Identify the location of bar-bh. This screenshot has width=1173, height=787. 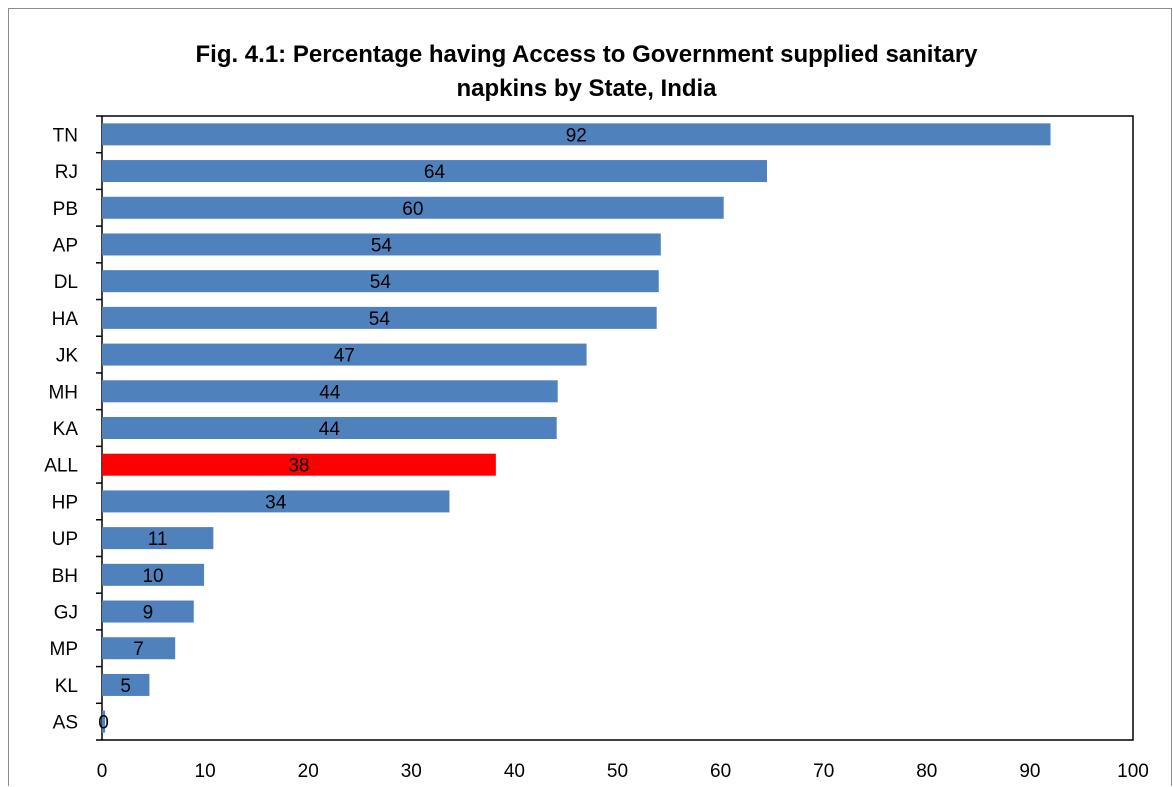
(153, 574).